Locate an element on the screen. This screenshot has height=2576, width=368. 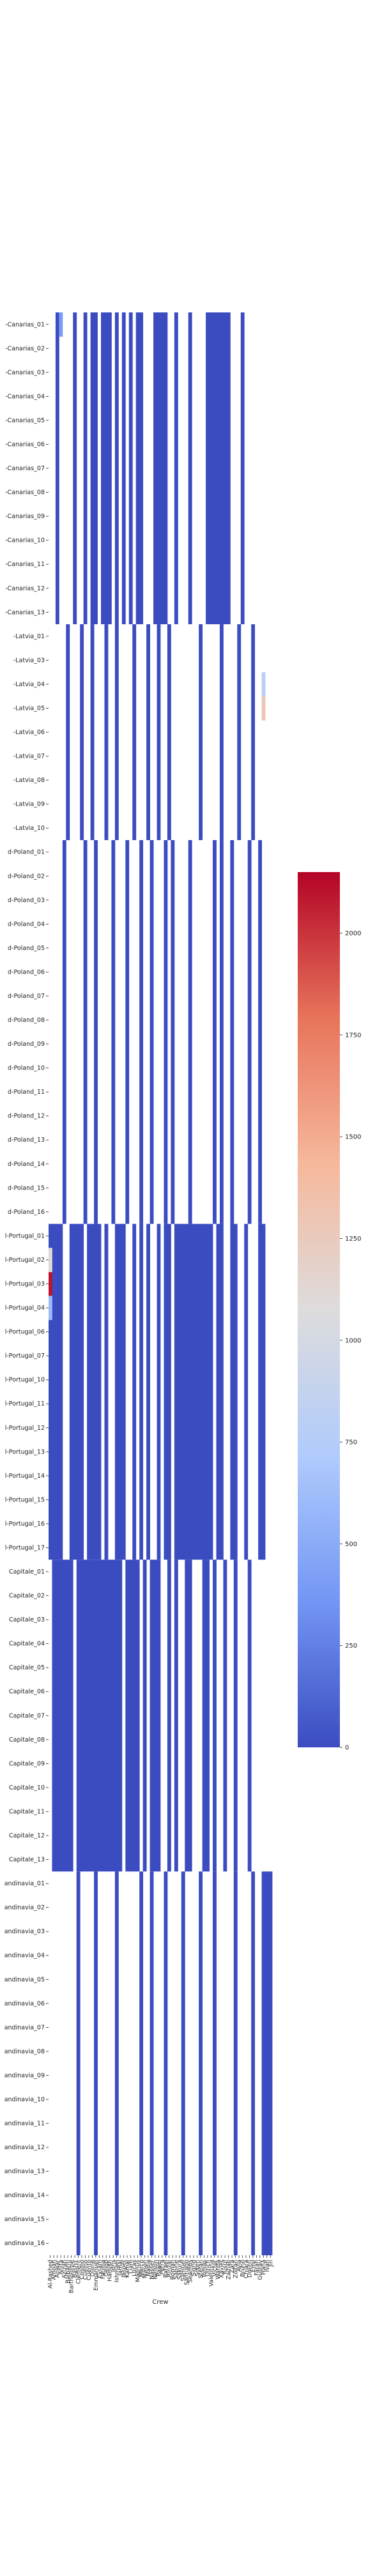
heatmap-cell-canarias-ishmael is located at coordinates (116, 468).